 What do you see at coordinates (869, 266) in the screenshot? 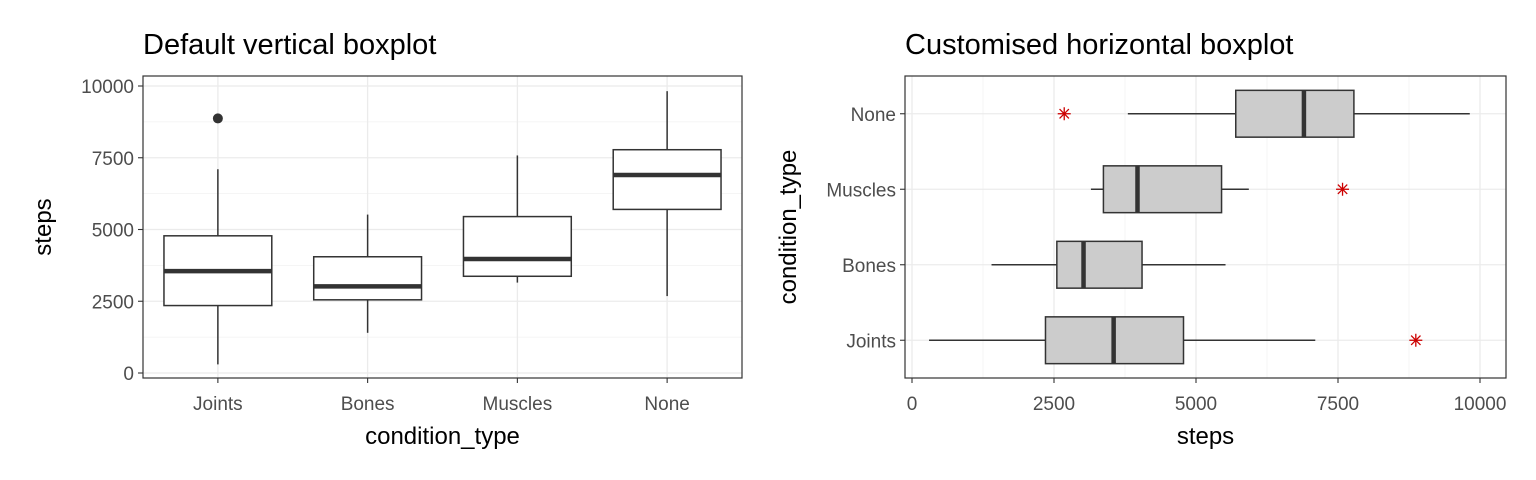
I see `right-y-tick-label: Bones` at bounding box center [869, 266].